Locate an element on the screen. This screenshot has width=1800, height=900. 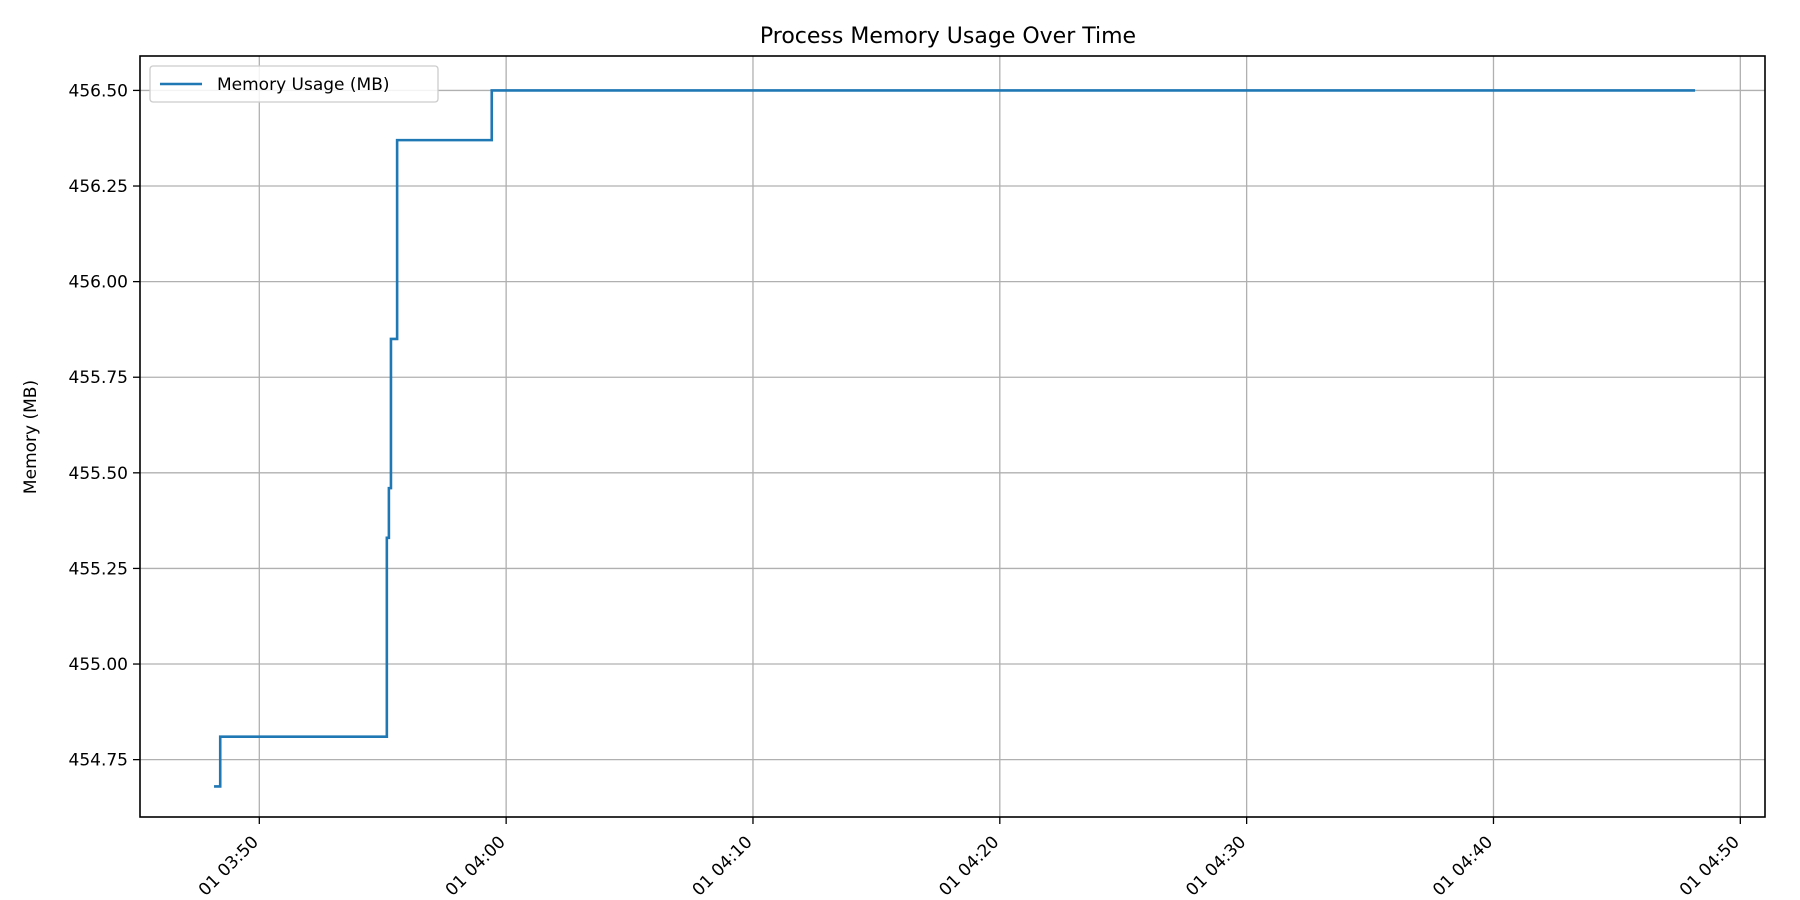
y-tick-label: 455.00 is located at coordinates (98, 665).